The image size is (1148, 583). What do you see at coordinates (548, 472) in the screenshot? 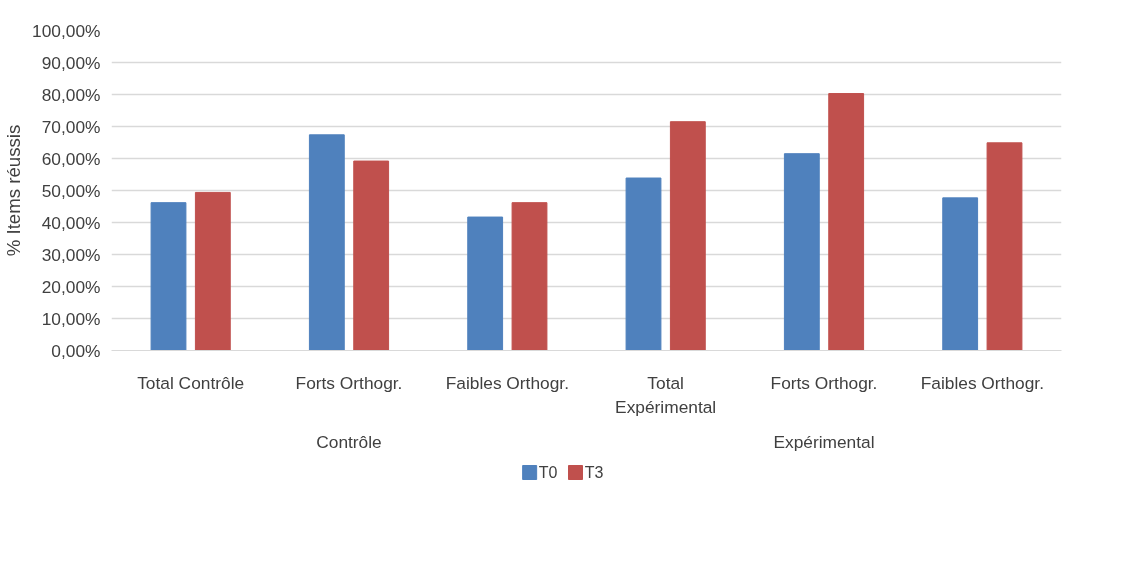
I see `legend-label: T0` at bounding box center [548, 472].